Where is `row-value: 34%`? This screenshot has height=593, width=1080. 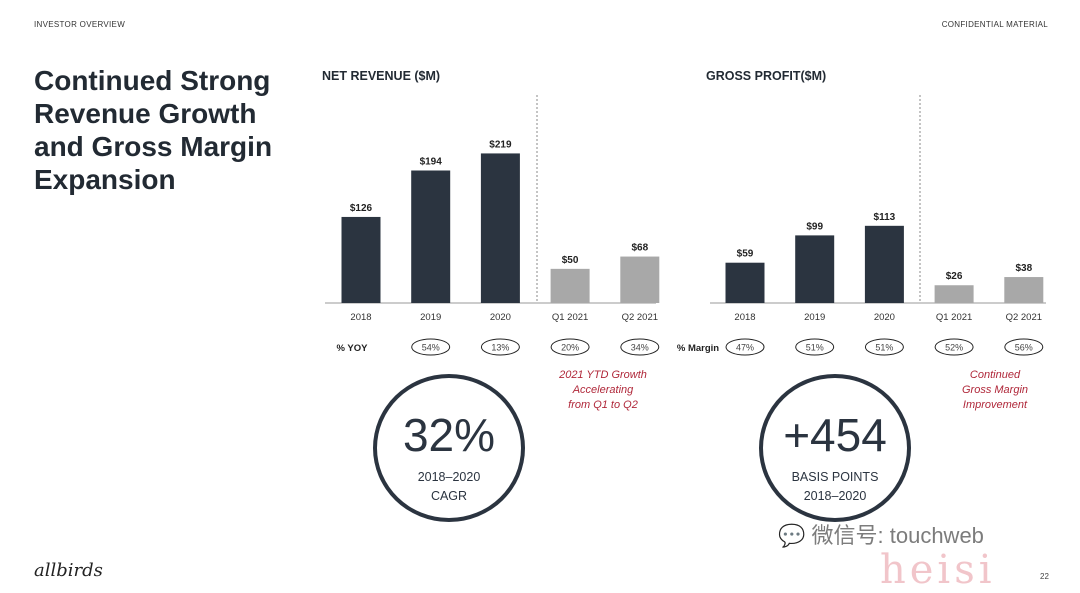
row-value: 34% is located at coordinates (640, 348).